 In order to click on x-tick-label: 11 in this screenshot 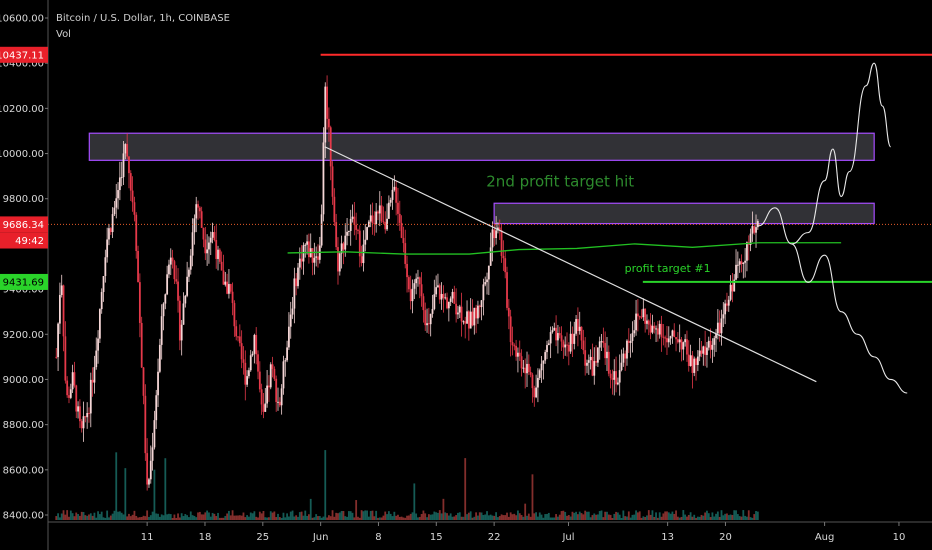, I will do `click(147, 537)`.